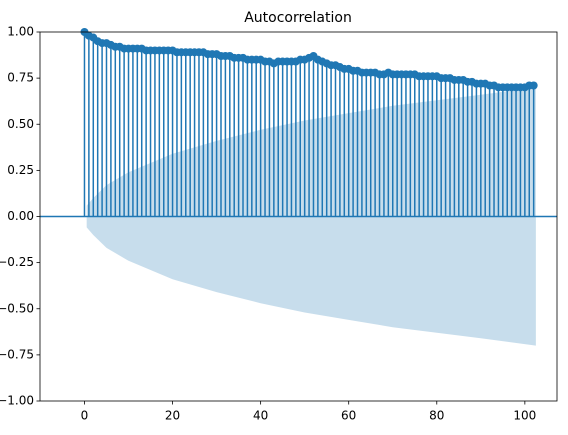 The height and width of the screenshot is (435, 568). I want to click on x-tick-label: 80, so click(436, 416).